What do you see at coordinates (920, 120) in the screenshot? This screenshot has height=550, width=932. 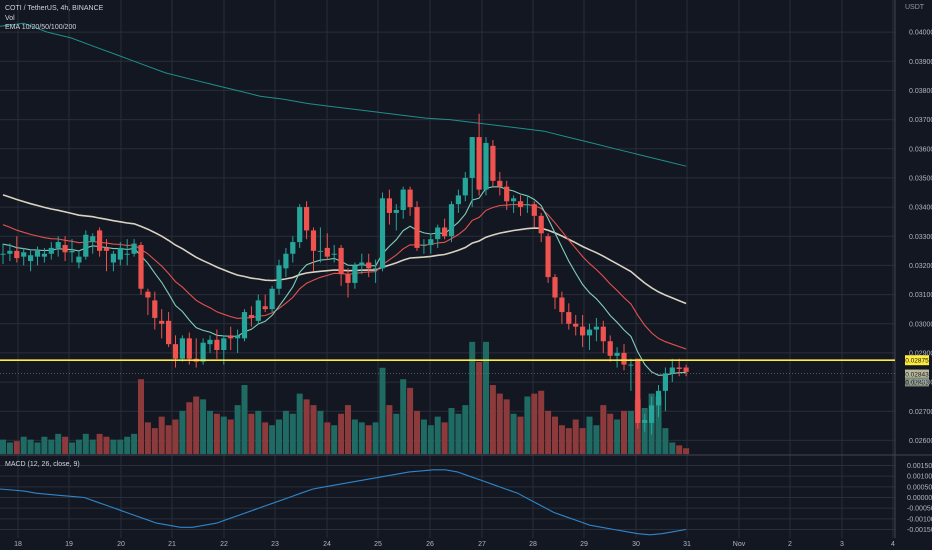 I see `price-tick-label: 0.03700` at bounding box center [920, 120].